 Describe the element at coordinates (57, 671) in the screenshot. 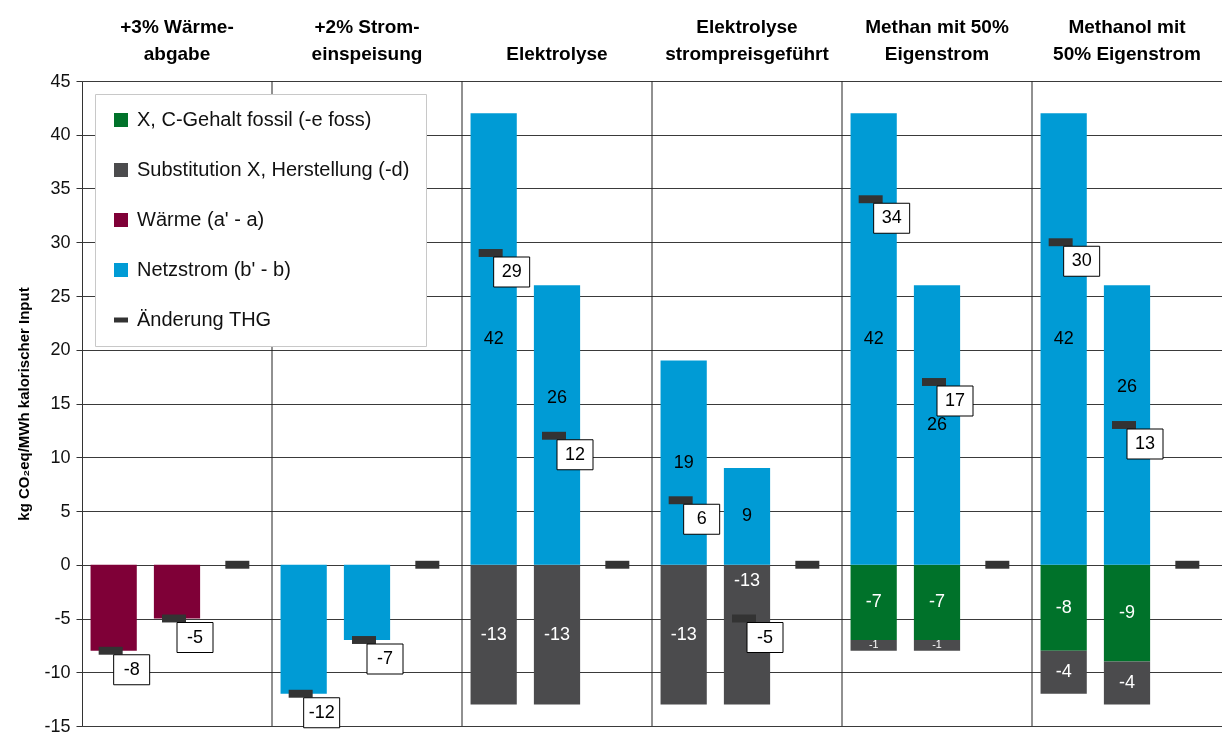

I see `y-tick-label: -10` at that location.